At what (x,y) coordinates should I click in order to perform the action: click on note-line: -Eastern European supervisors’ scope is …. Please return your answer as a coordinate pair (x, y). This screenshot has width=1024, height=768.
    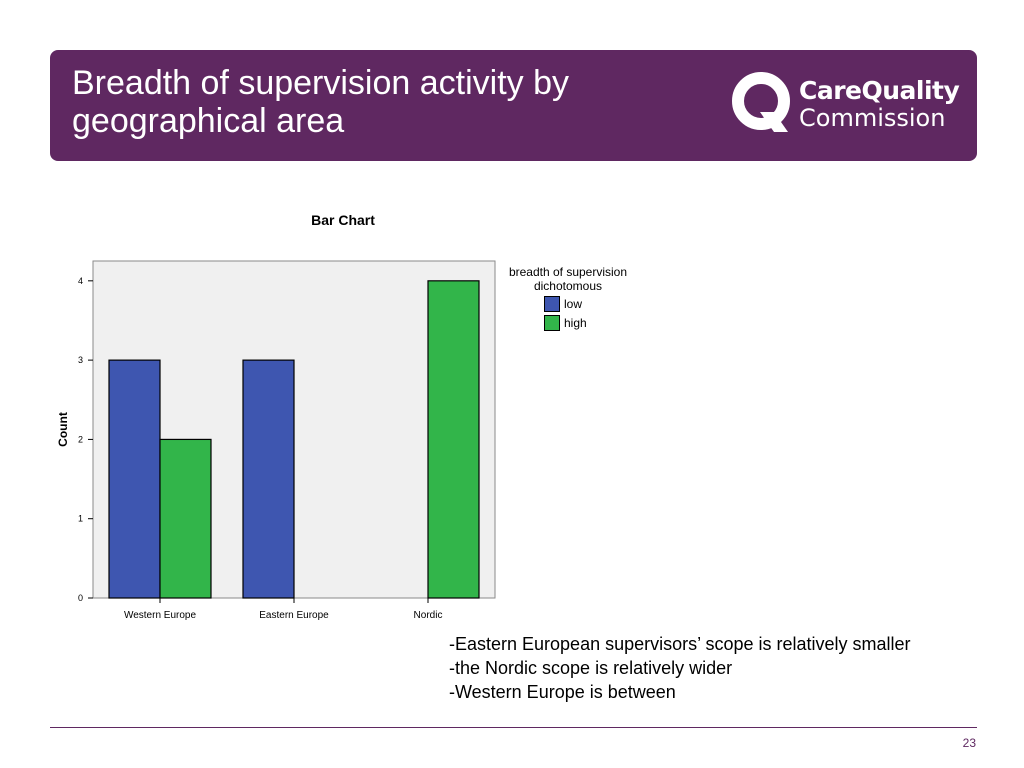
    Looking at the image, I should click on (680, 644).